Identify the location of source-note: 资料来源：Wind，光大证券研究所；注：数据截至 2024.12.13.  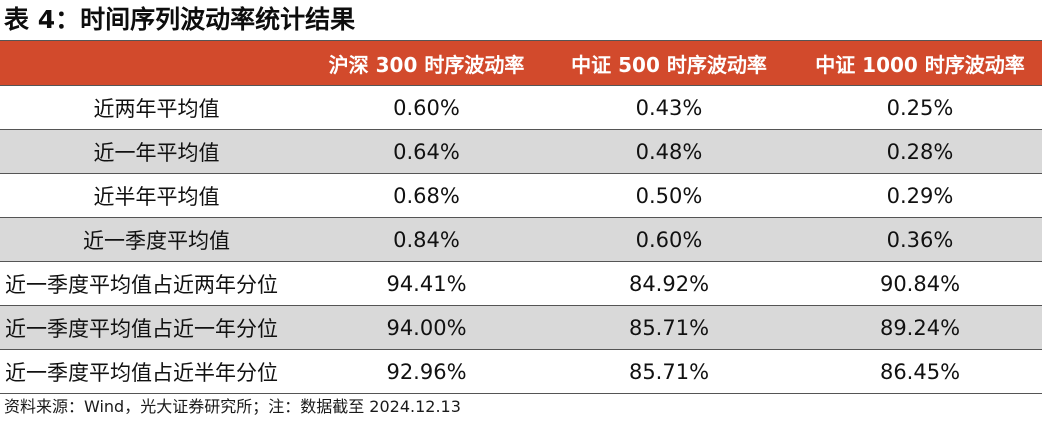
(232, 406).